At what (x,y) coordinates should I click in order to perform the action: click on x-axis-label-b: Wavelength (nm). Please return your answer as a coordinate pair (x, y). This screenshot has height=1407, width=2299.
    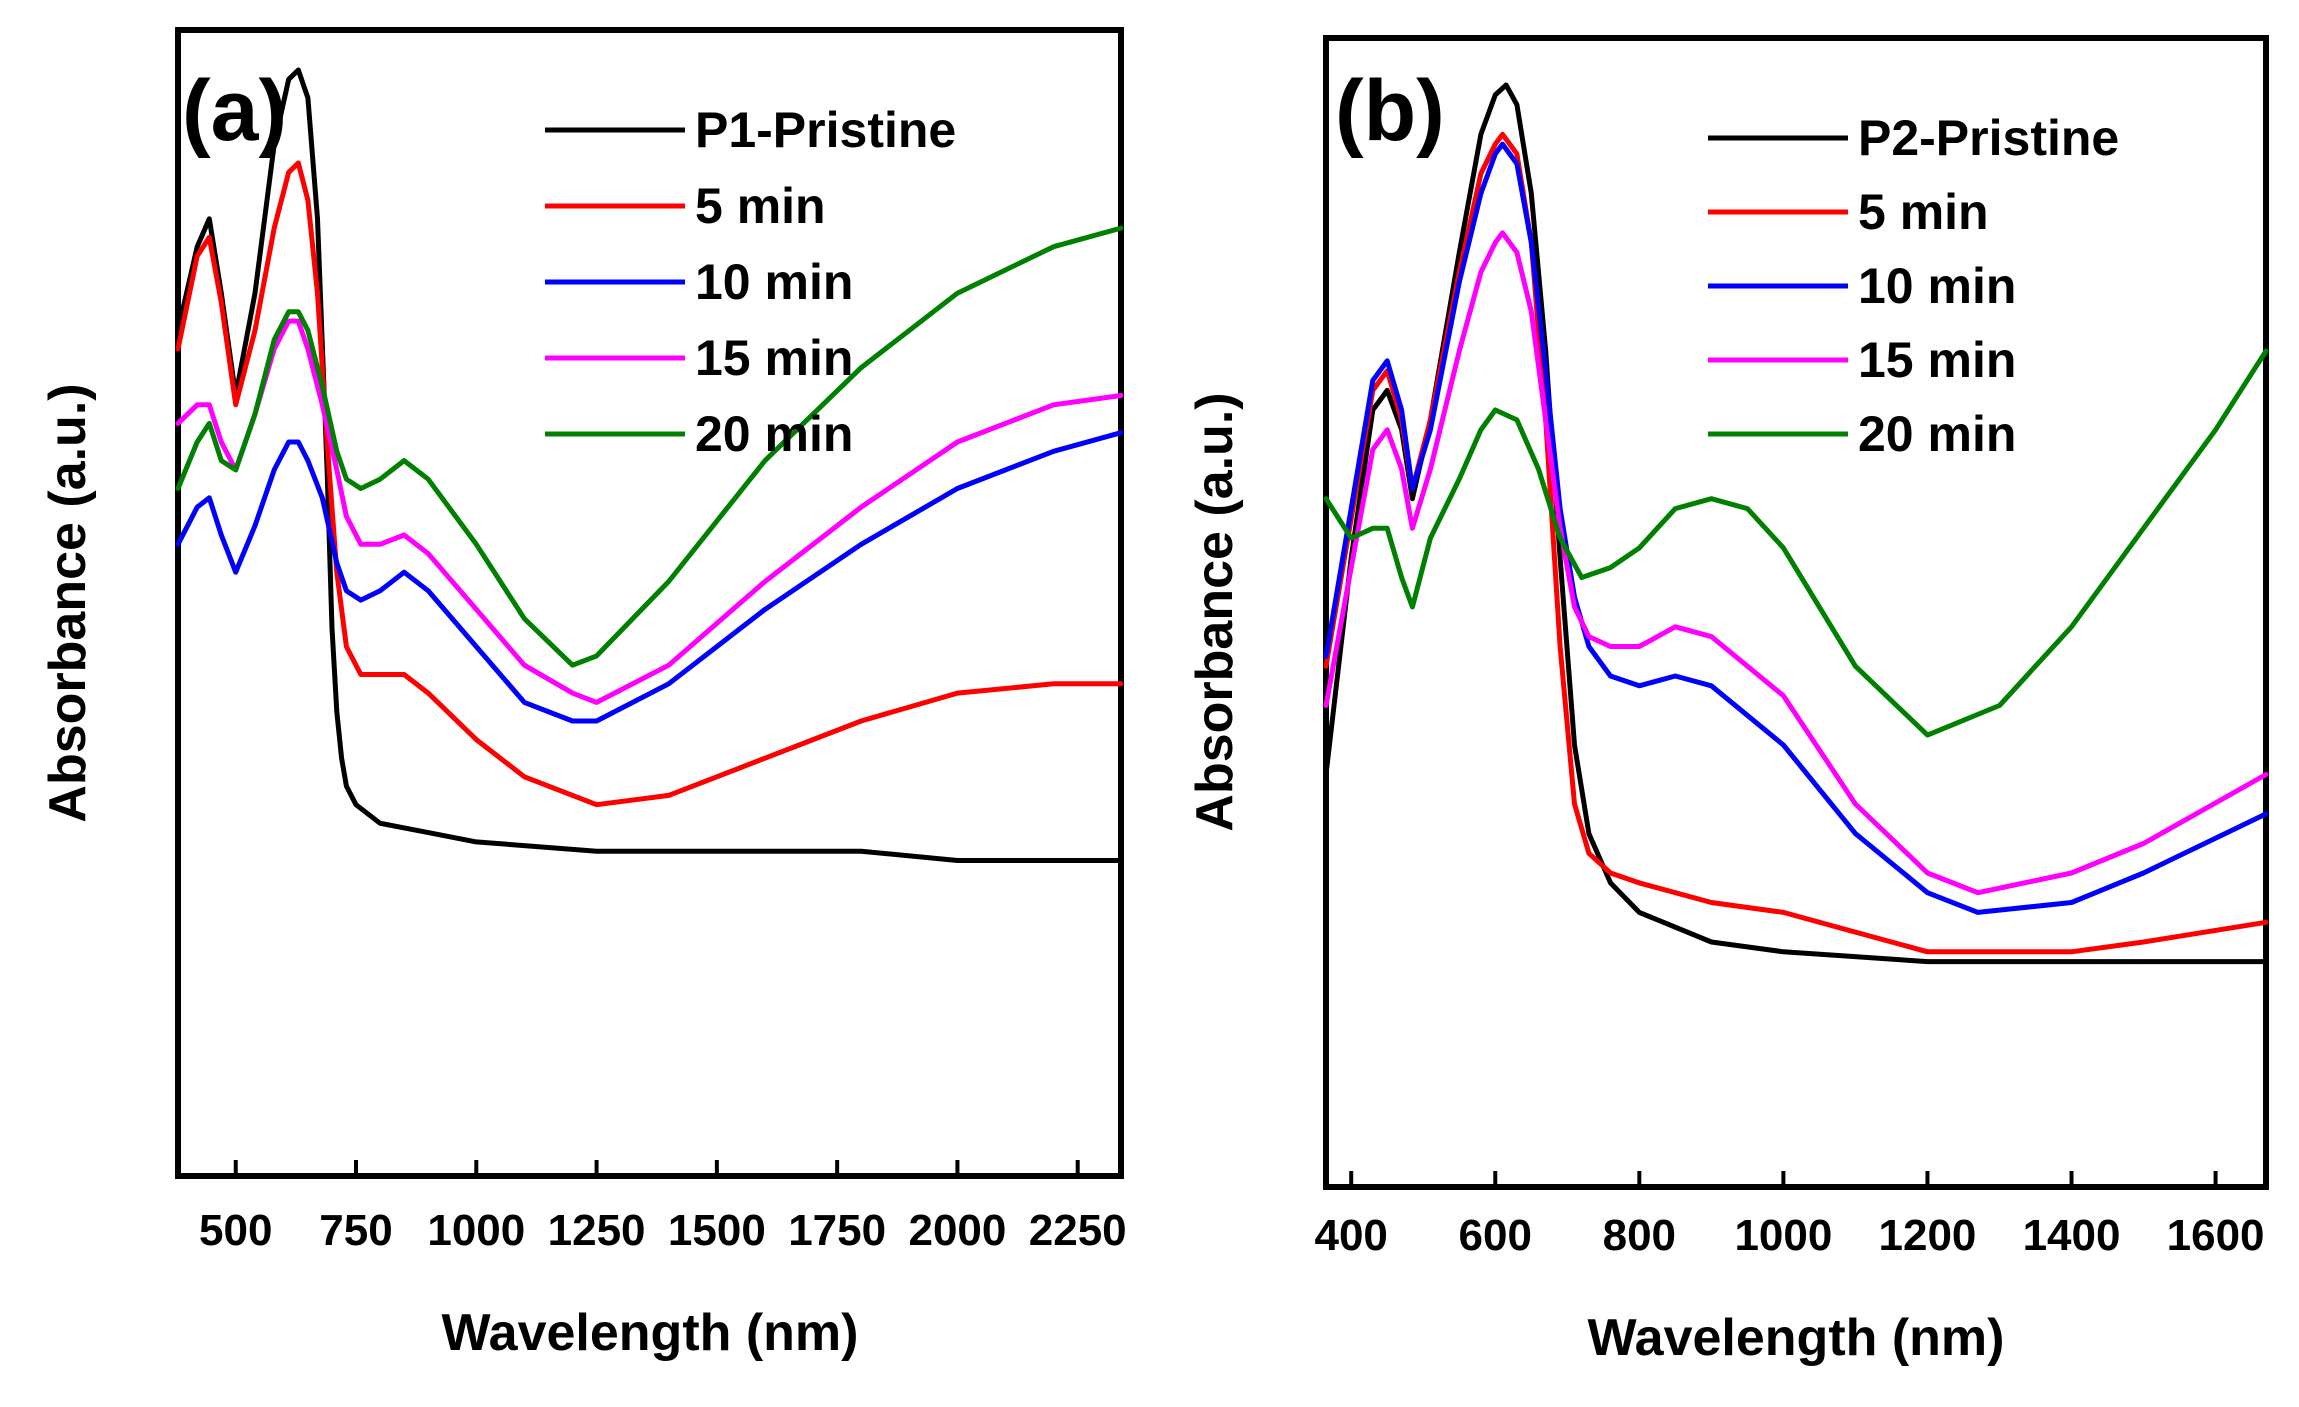
    Looking at the image, I should click on (1796, 1338).